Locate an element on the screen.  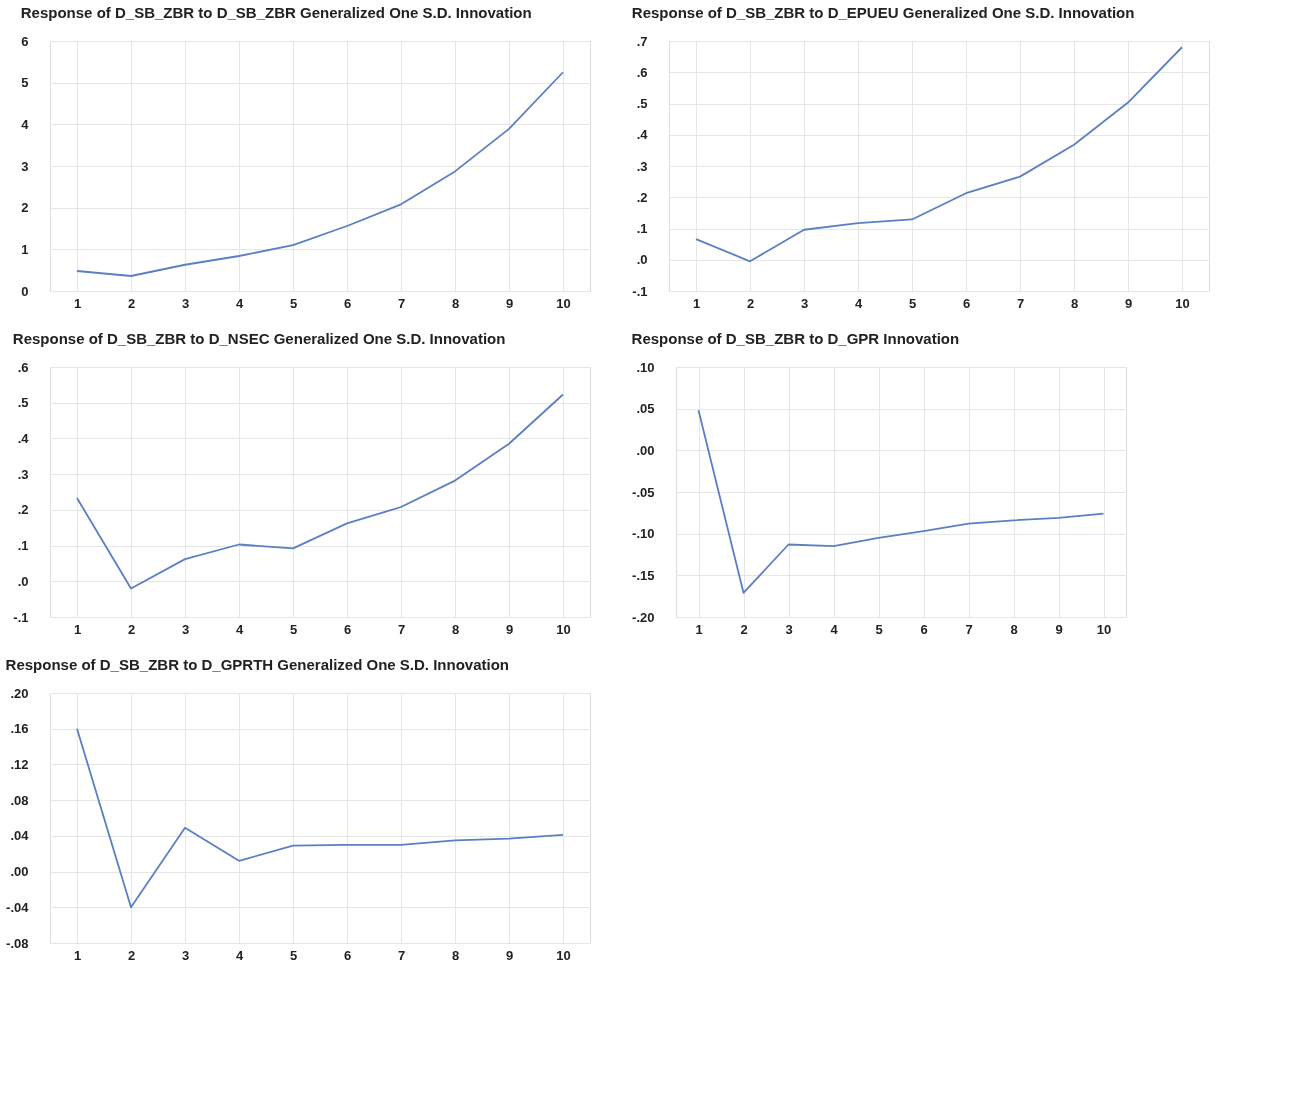
y-tick-label: .10 is located at coordinates (645, 367).